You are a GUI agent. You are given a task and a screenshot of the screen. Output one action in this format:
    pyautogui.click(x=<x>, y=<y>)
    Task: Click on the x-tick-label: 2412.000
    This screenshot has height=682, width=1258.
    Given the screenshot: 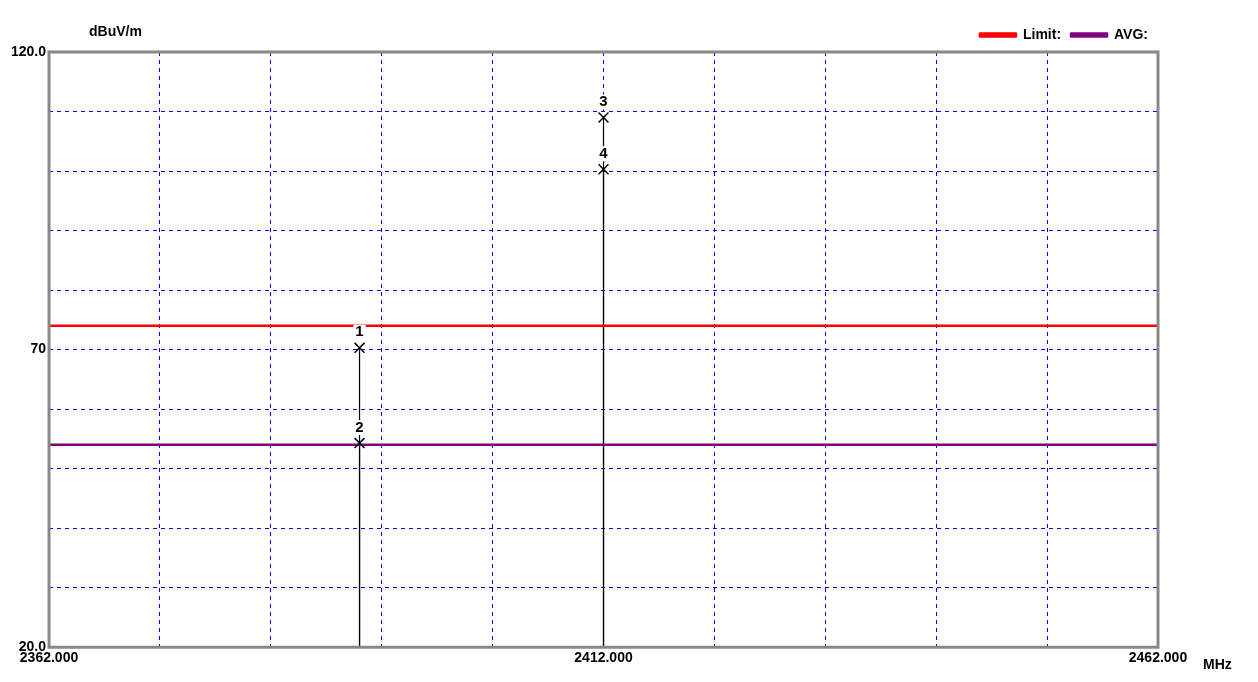 What is the action you would take?
    pyautogui.click(x=603, y=657)
    